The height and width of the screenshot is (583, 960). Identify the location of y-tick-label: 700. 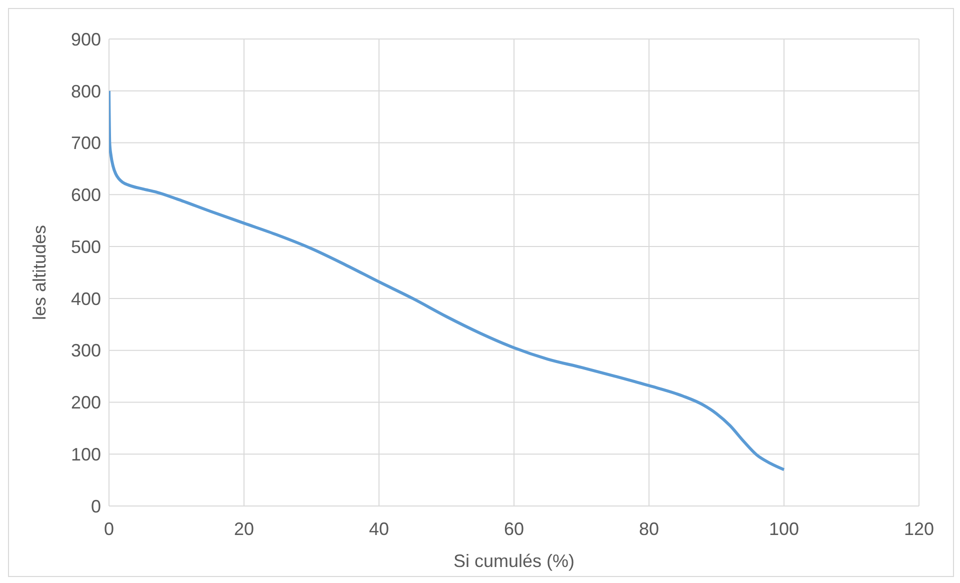
(85, 143).